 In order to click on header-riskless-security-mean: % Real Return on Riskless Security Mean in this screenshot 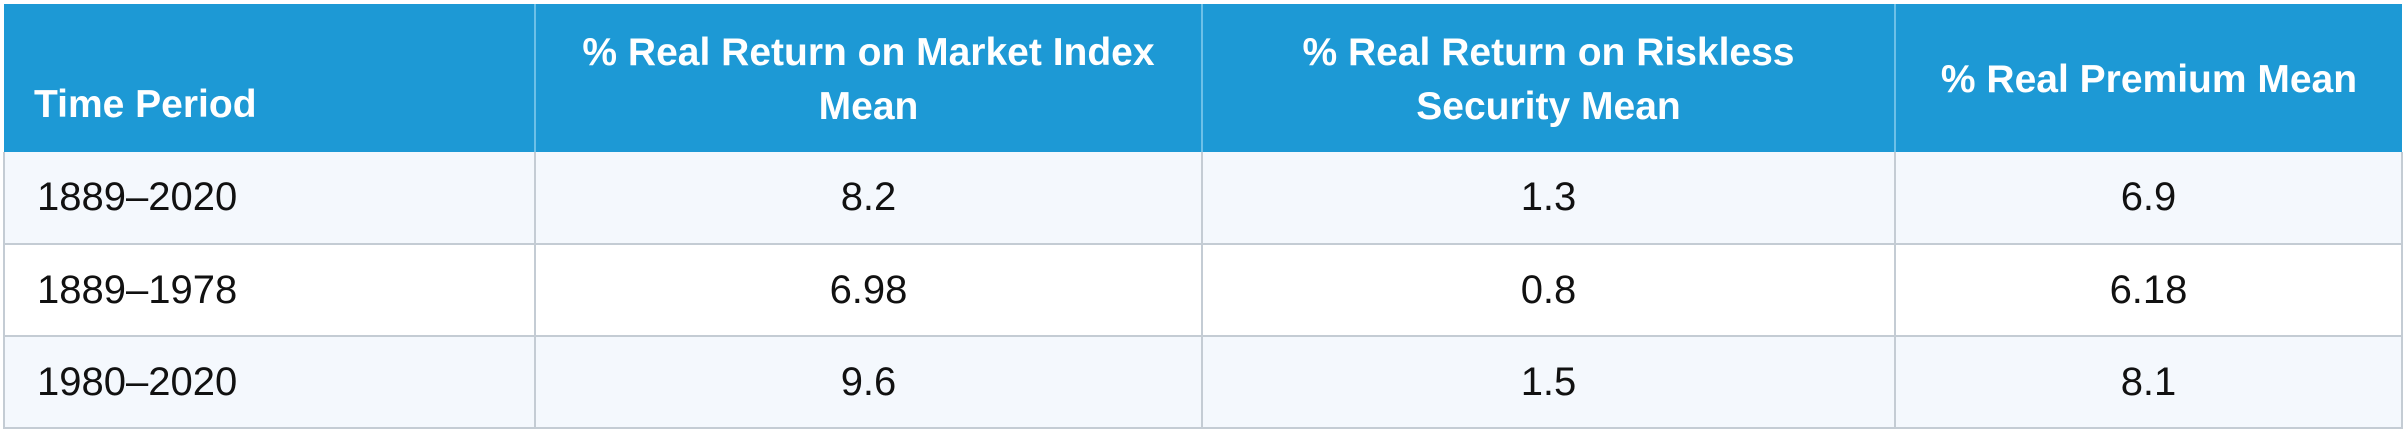, I will do `click(1549, 78)`.